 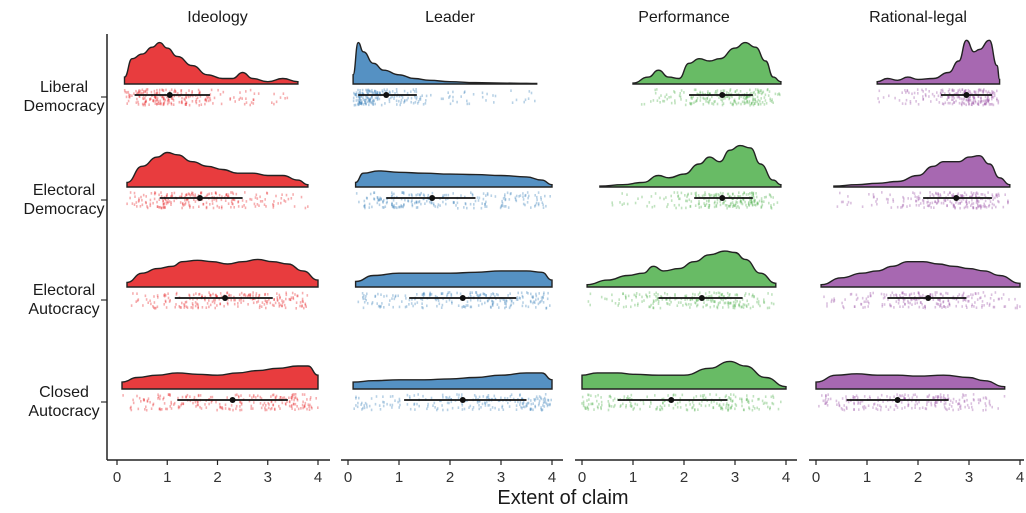 What do you see at coordinates (562, 498) in the screenshot?
I see `x-axis-title: Extent of claim` at bounding box center [562, 498].